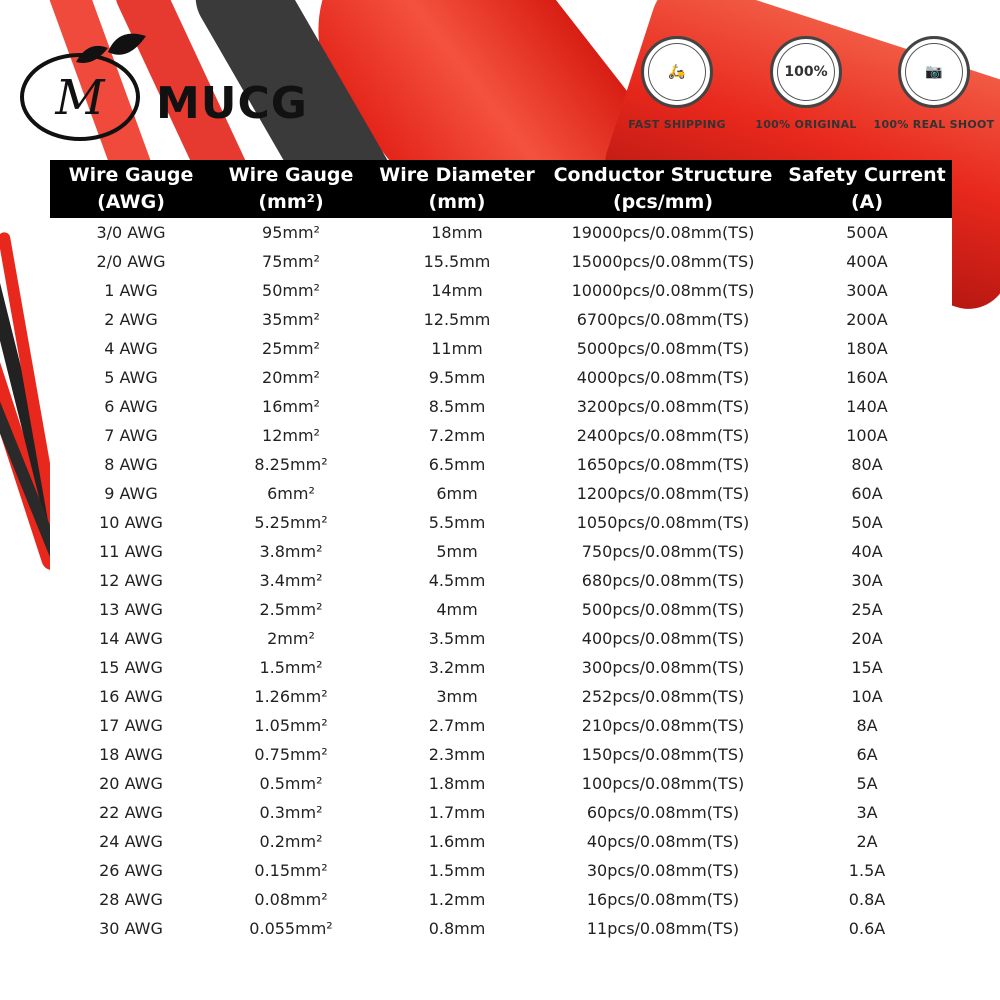 The width and height of the screenshot is (1000, 1000). What do you see at coordinates (934, 124) in the screenshot?
I see `badge-label: 100% REAL SHOOT` at bounding box center [934, 124].